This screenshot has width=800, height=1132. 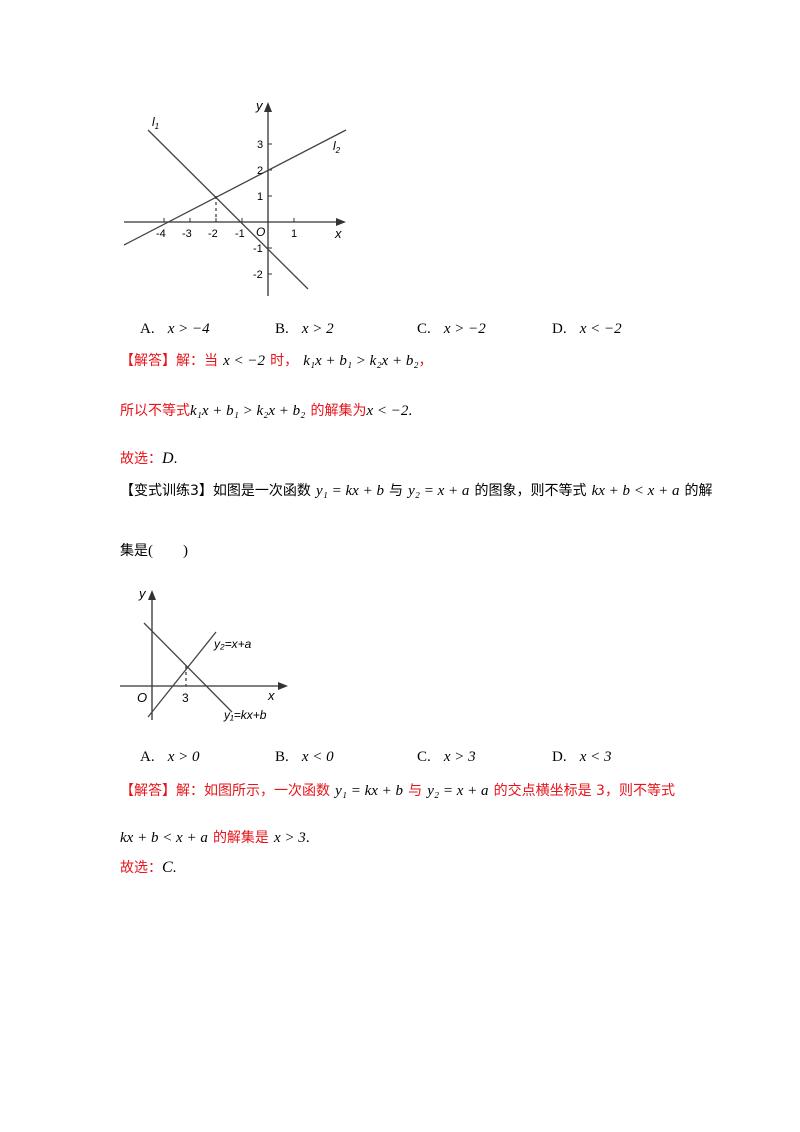 I want to click on y-tick-label: -2, so click(x=258, y=275).